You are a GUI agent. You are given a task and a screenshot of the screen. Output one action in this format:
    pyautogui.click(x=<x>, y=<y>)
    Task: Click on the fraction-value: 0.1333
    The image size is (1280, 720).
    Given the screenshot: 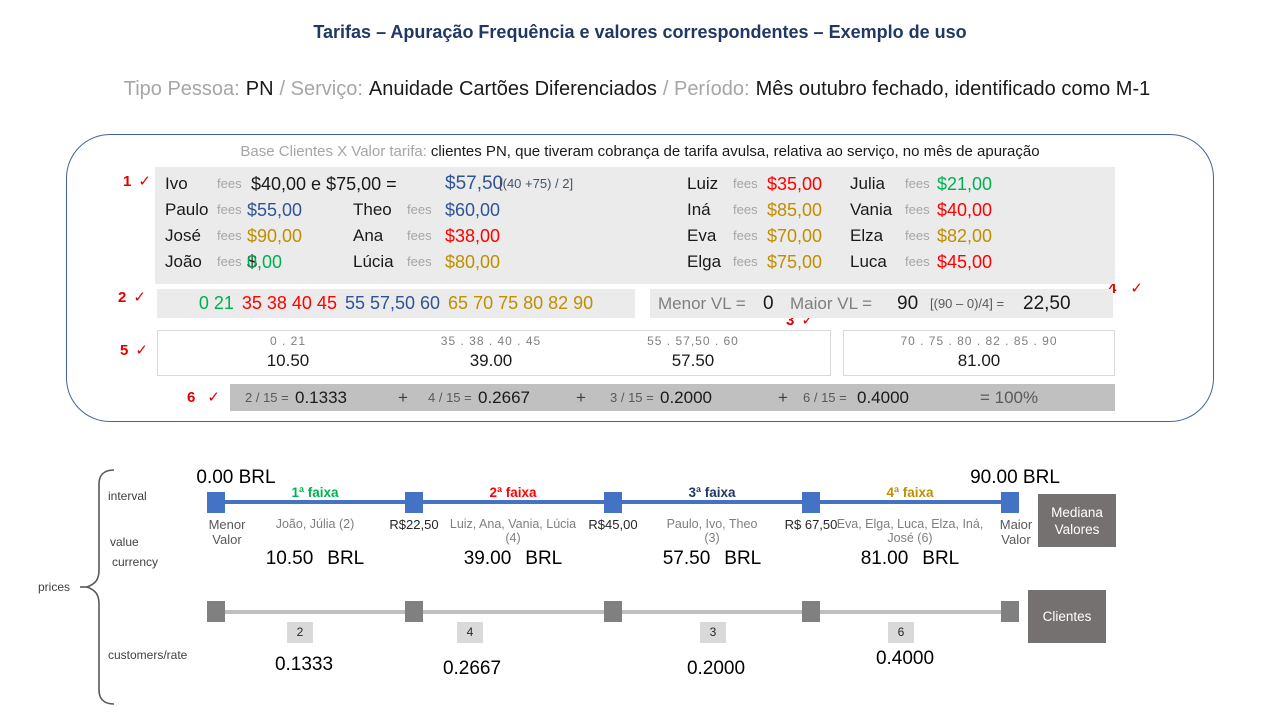 What is the action you would take?
    pyautogui.click(x=321, y=397)
    